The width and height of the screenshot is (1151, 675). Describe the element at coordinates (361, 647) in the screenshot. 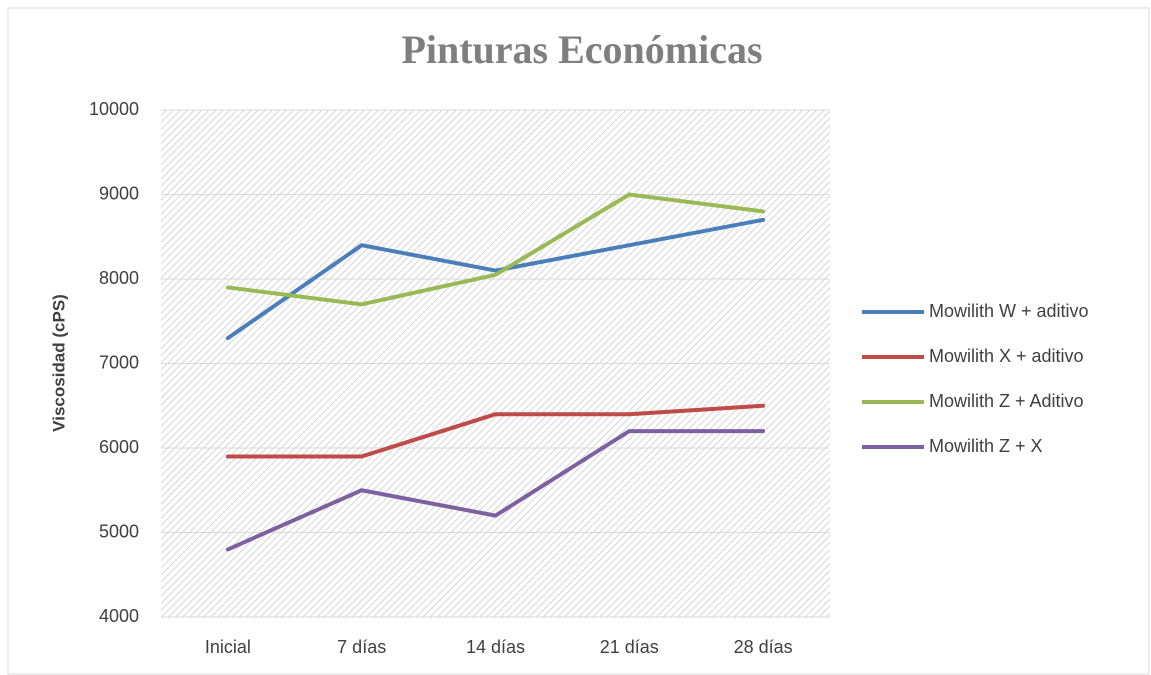

I see `x-tick-label: 7 días` at that location.